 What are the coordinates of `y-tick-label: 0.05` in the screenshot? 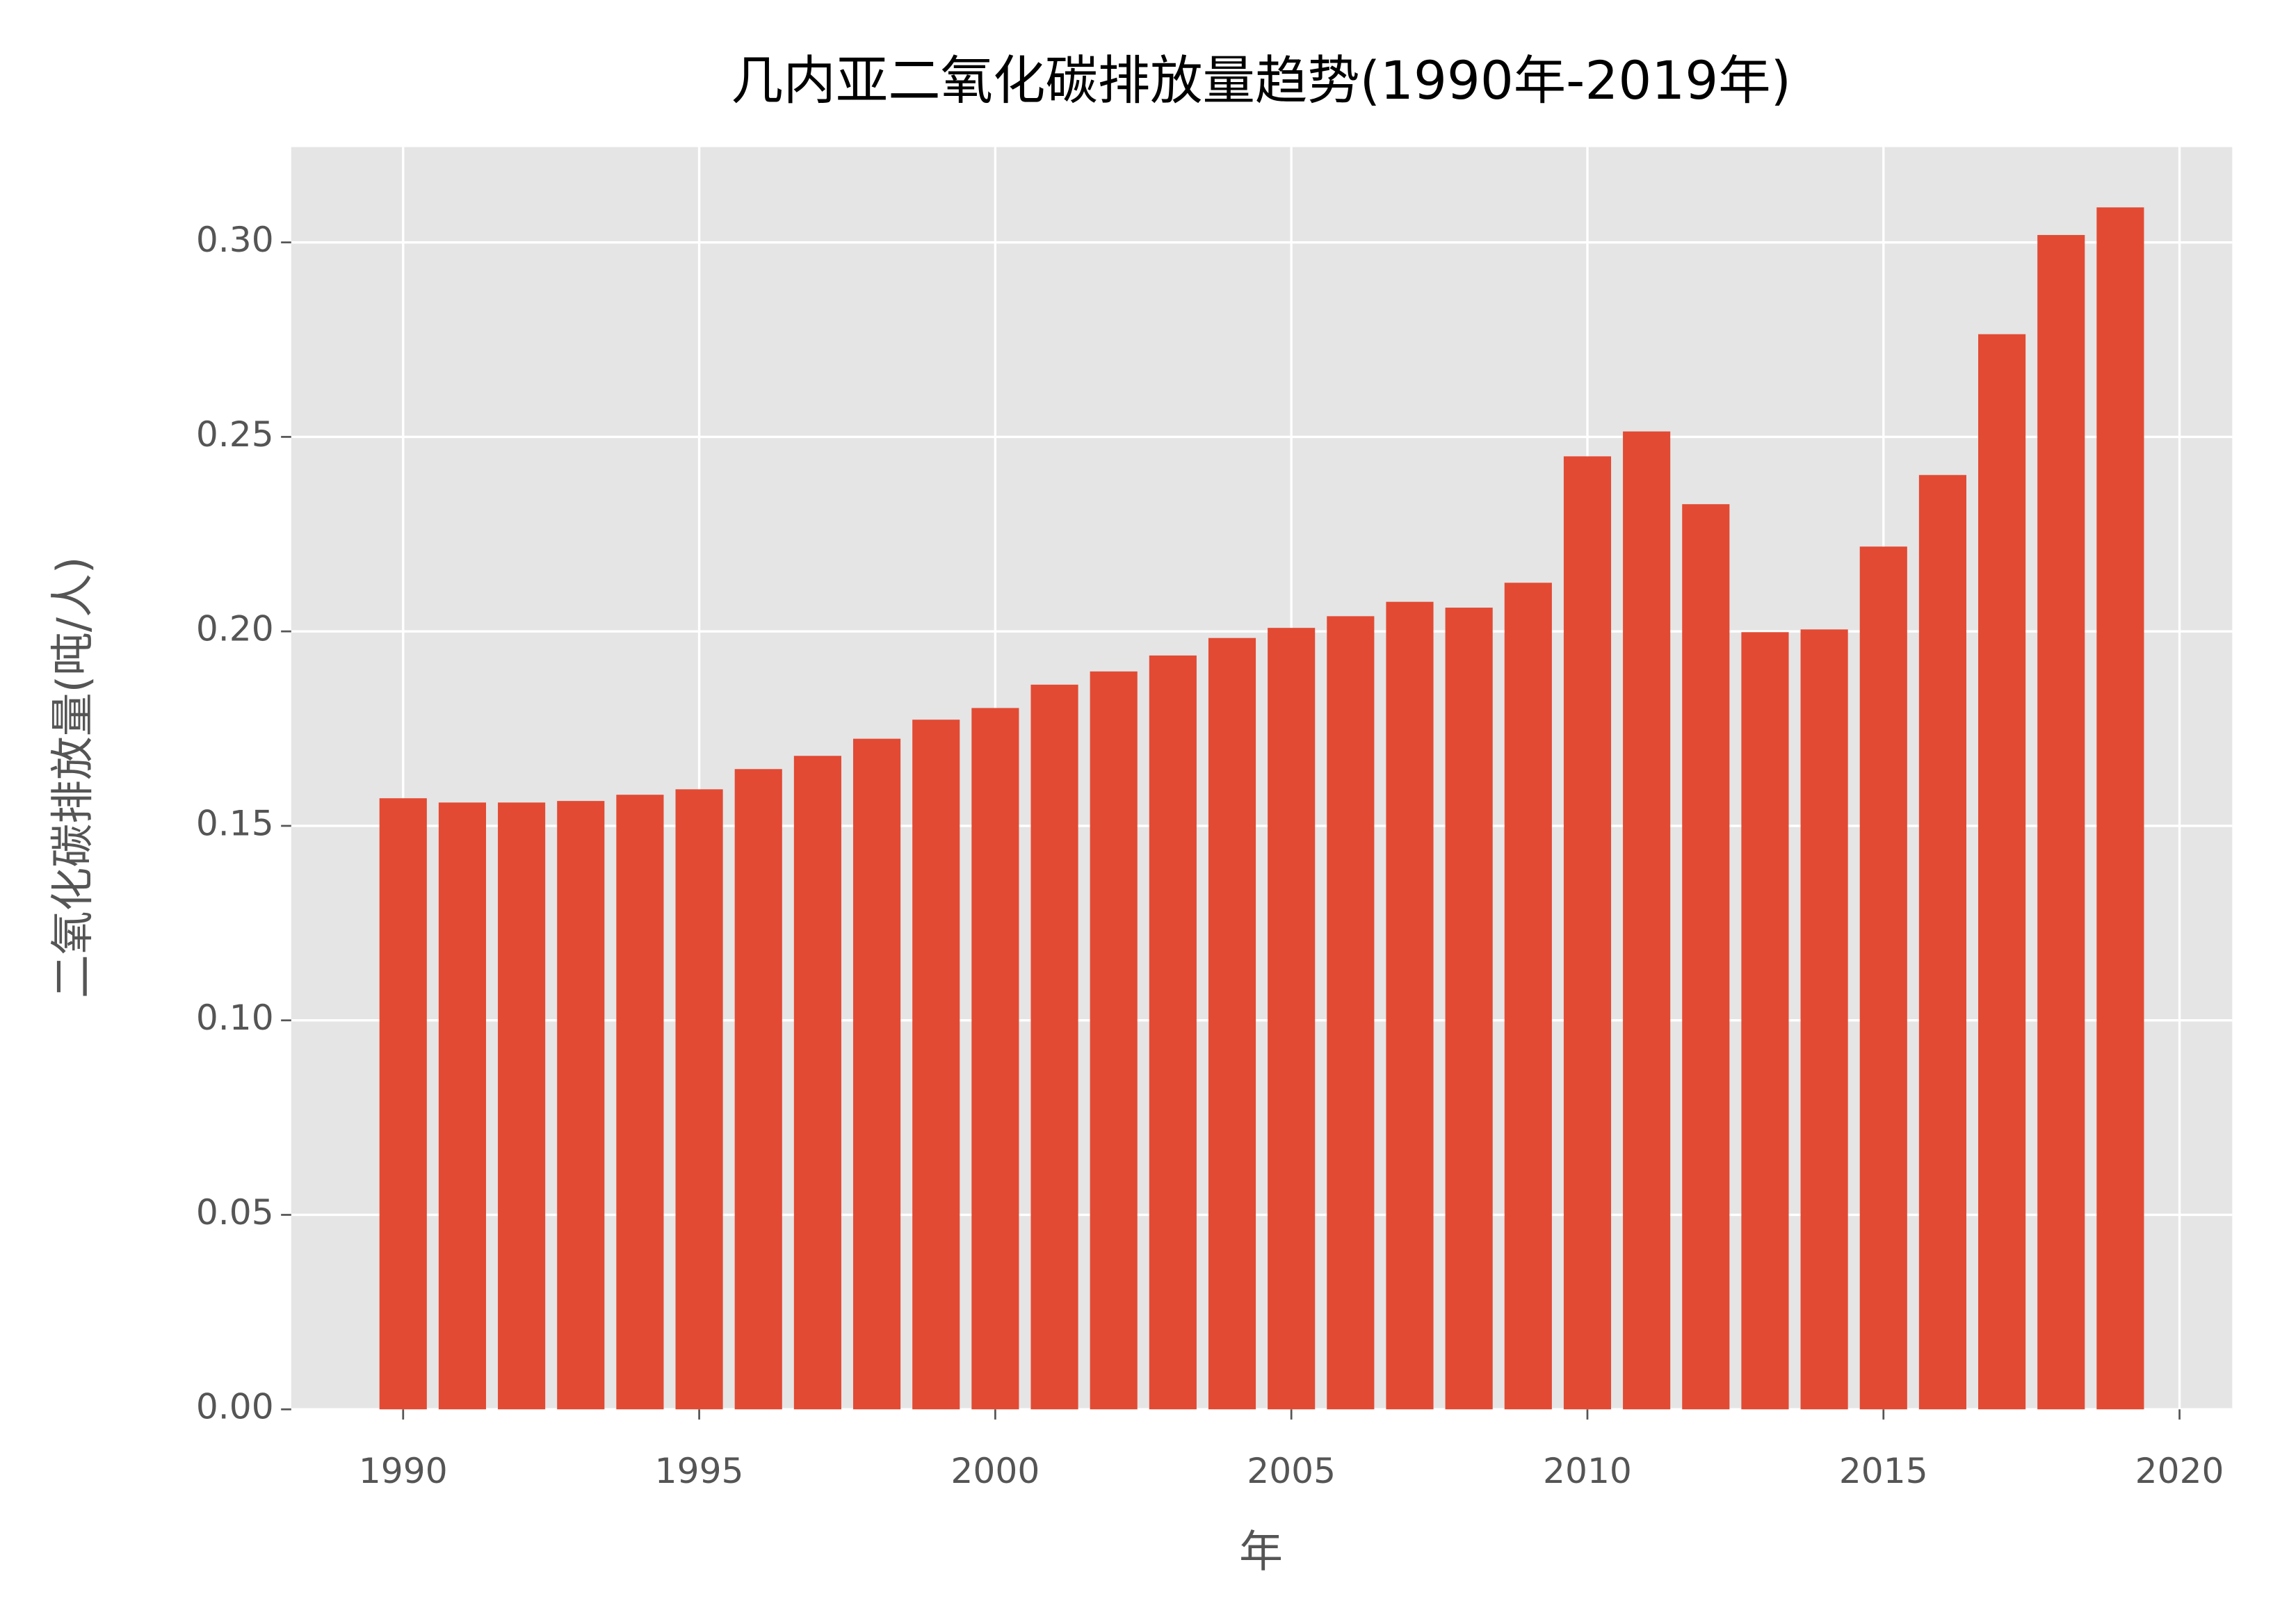 It's located at (235, 1212).